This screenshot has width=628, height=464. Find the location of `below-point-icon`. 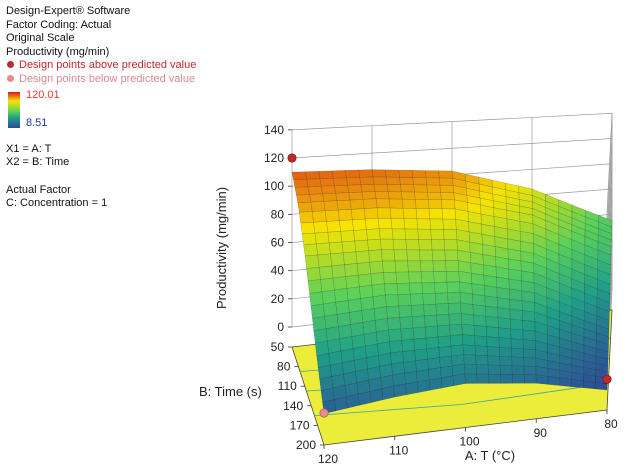

below-point-icon is located at coordinates (10, 78).